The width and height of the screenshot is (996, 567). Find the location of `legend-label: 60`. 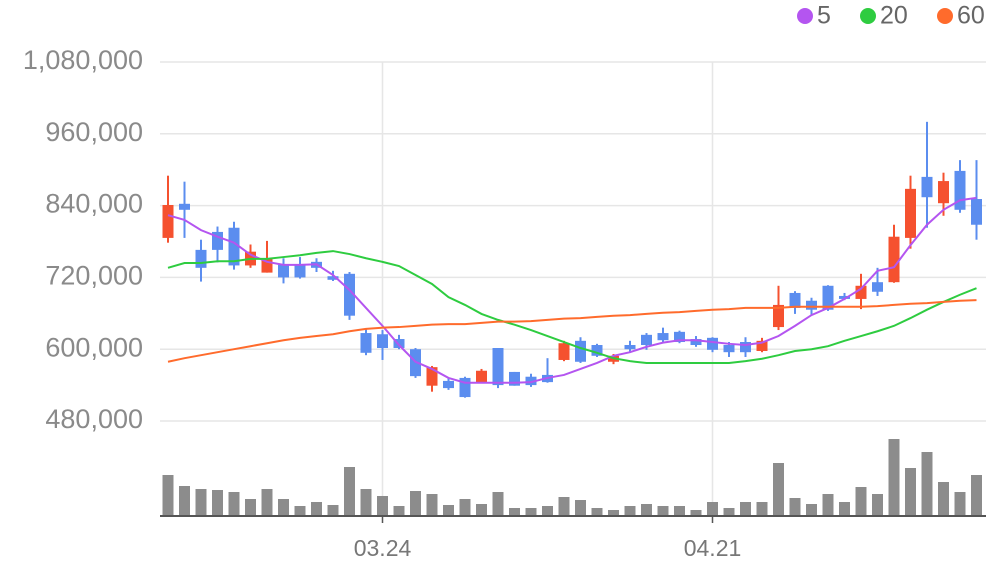

legend-label: 60 is located at coordinates (971, 16).